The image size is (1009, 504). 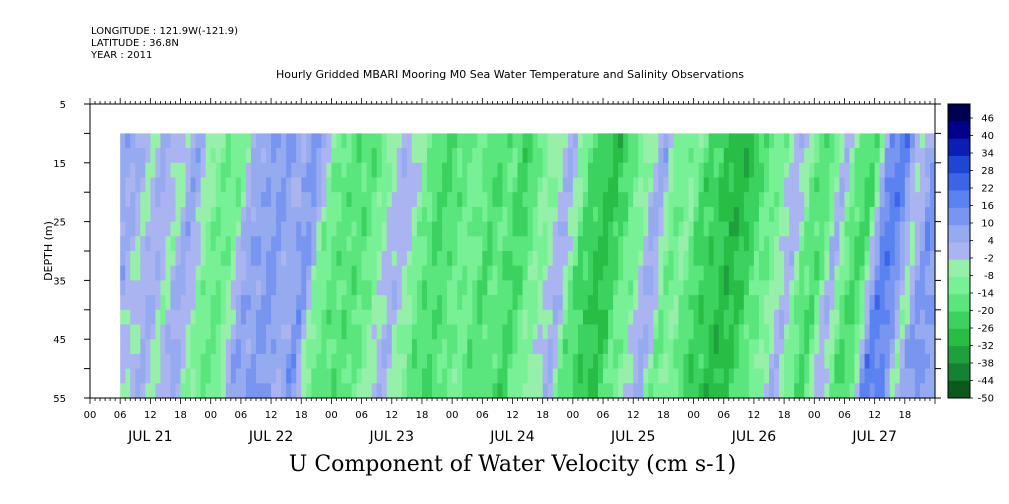 I want to click on colorbar-label: 46, so click(x=987, y=119).